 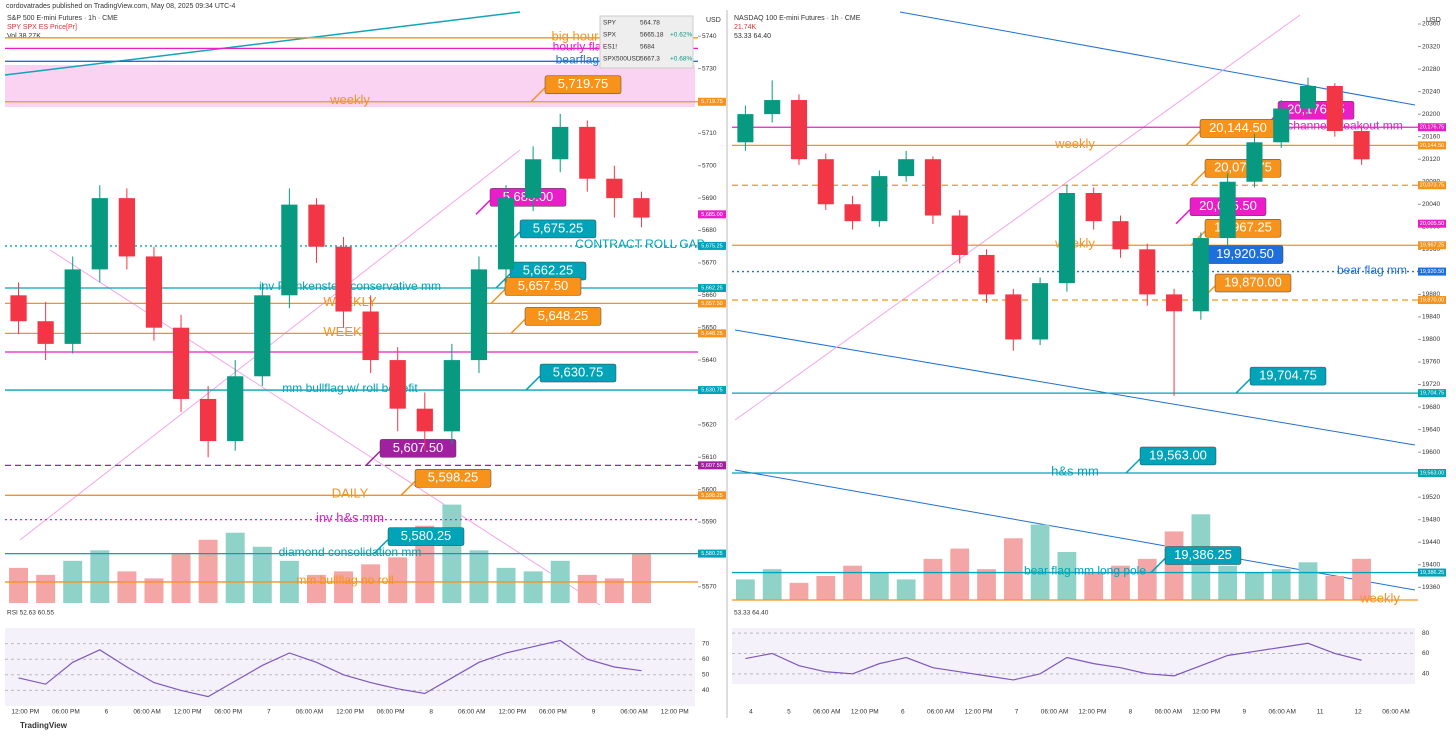 I want to click on axis-chip-label: 5,598.25, so click(x=711, y=496).